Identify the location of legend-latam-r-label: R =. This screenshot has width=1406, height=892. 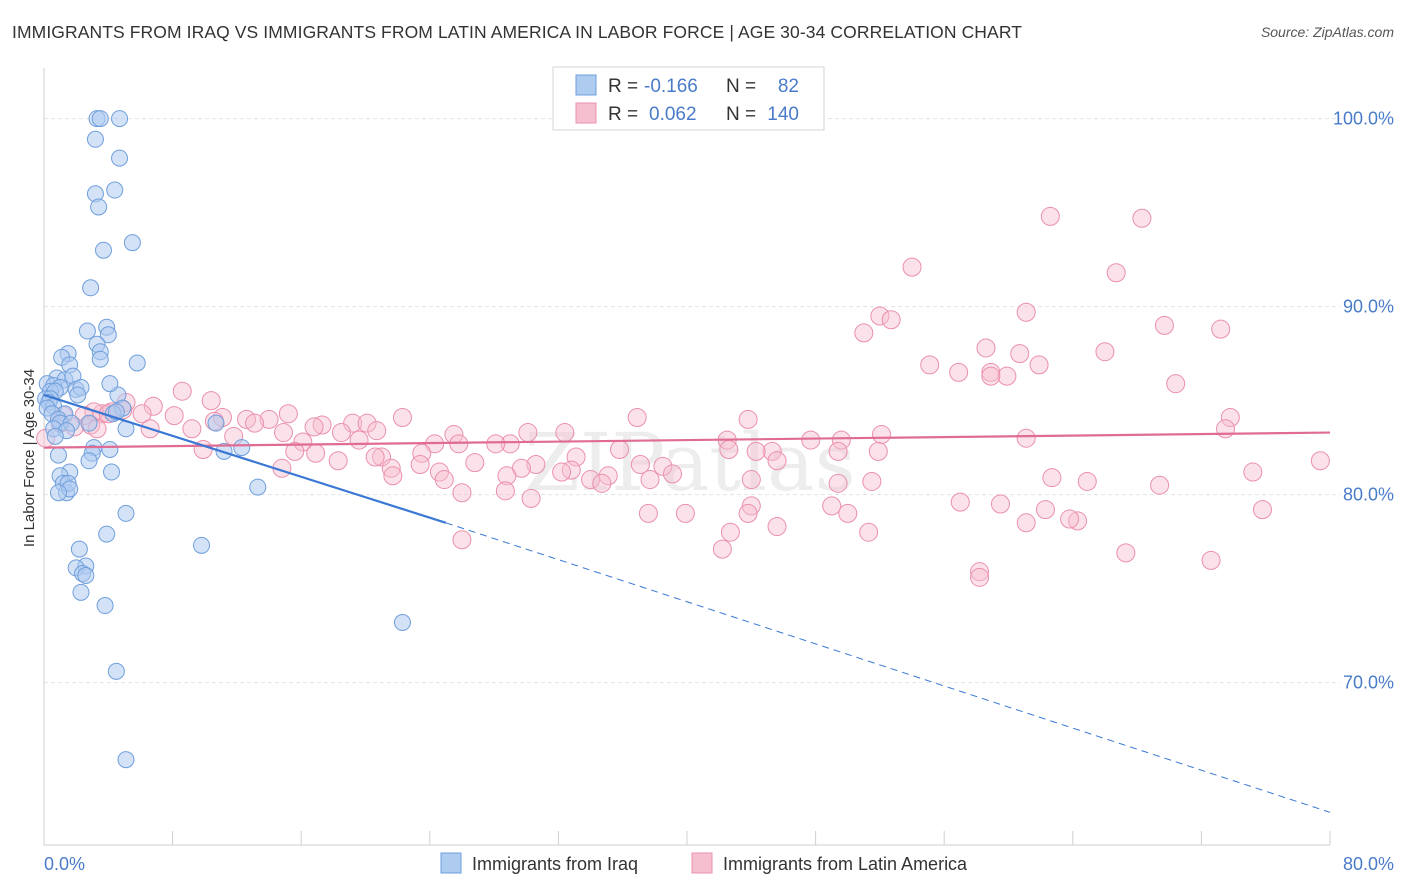
(623, 114).